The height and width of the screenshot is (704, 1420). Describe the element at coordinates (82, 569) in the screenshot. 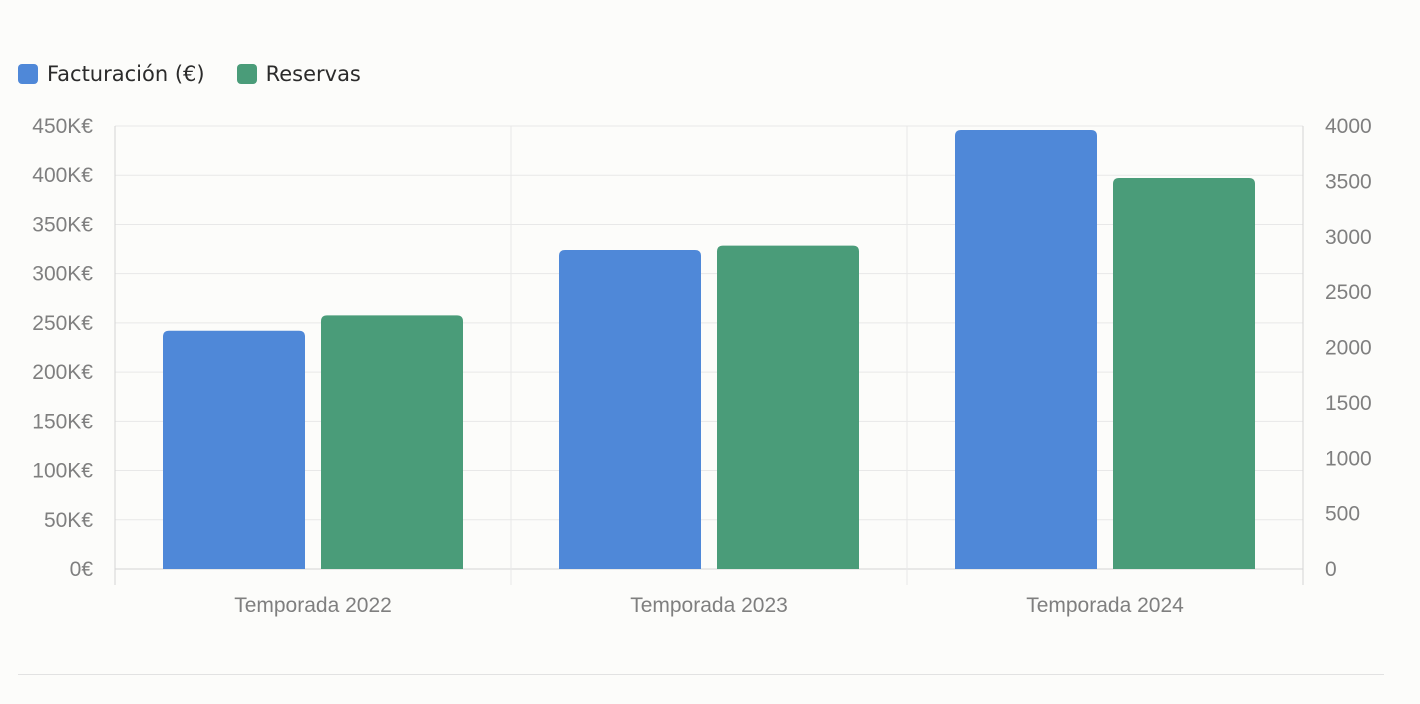

I see `y-left-tick-label: 0€` at that location.